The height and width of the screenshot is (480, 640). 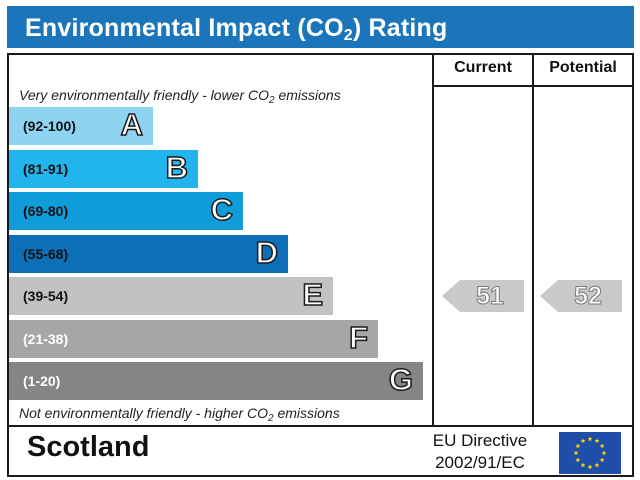 I want to click on arrow-value: 52, so click(x=588, y=296).